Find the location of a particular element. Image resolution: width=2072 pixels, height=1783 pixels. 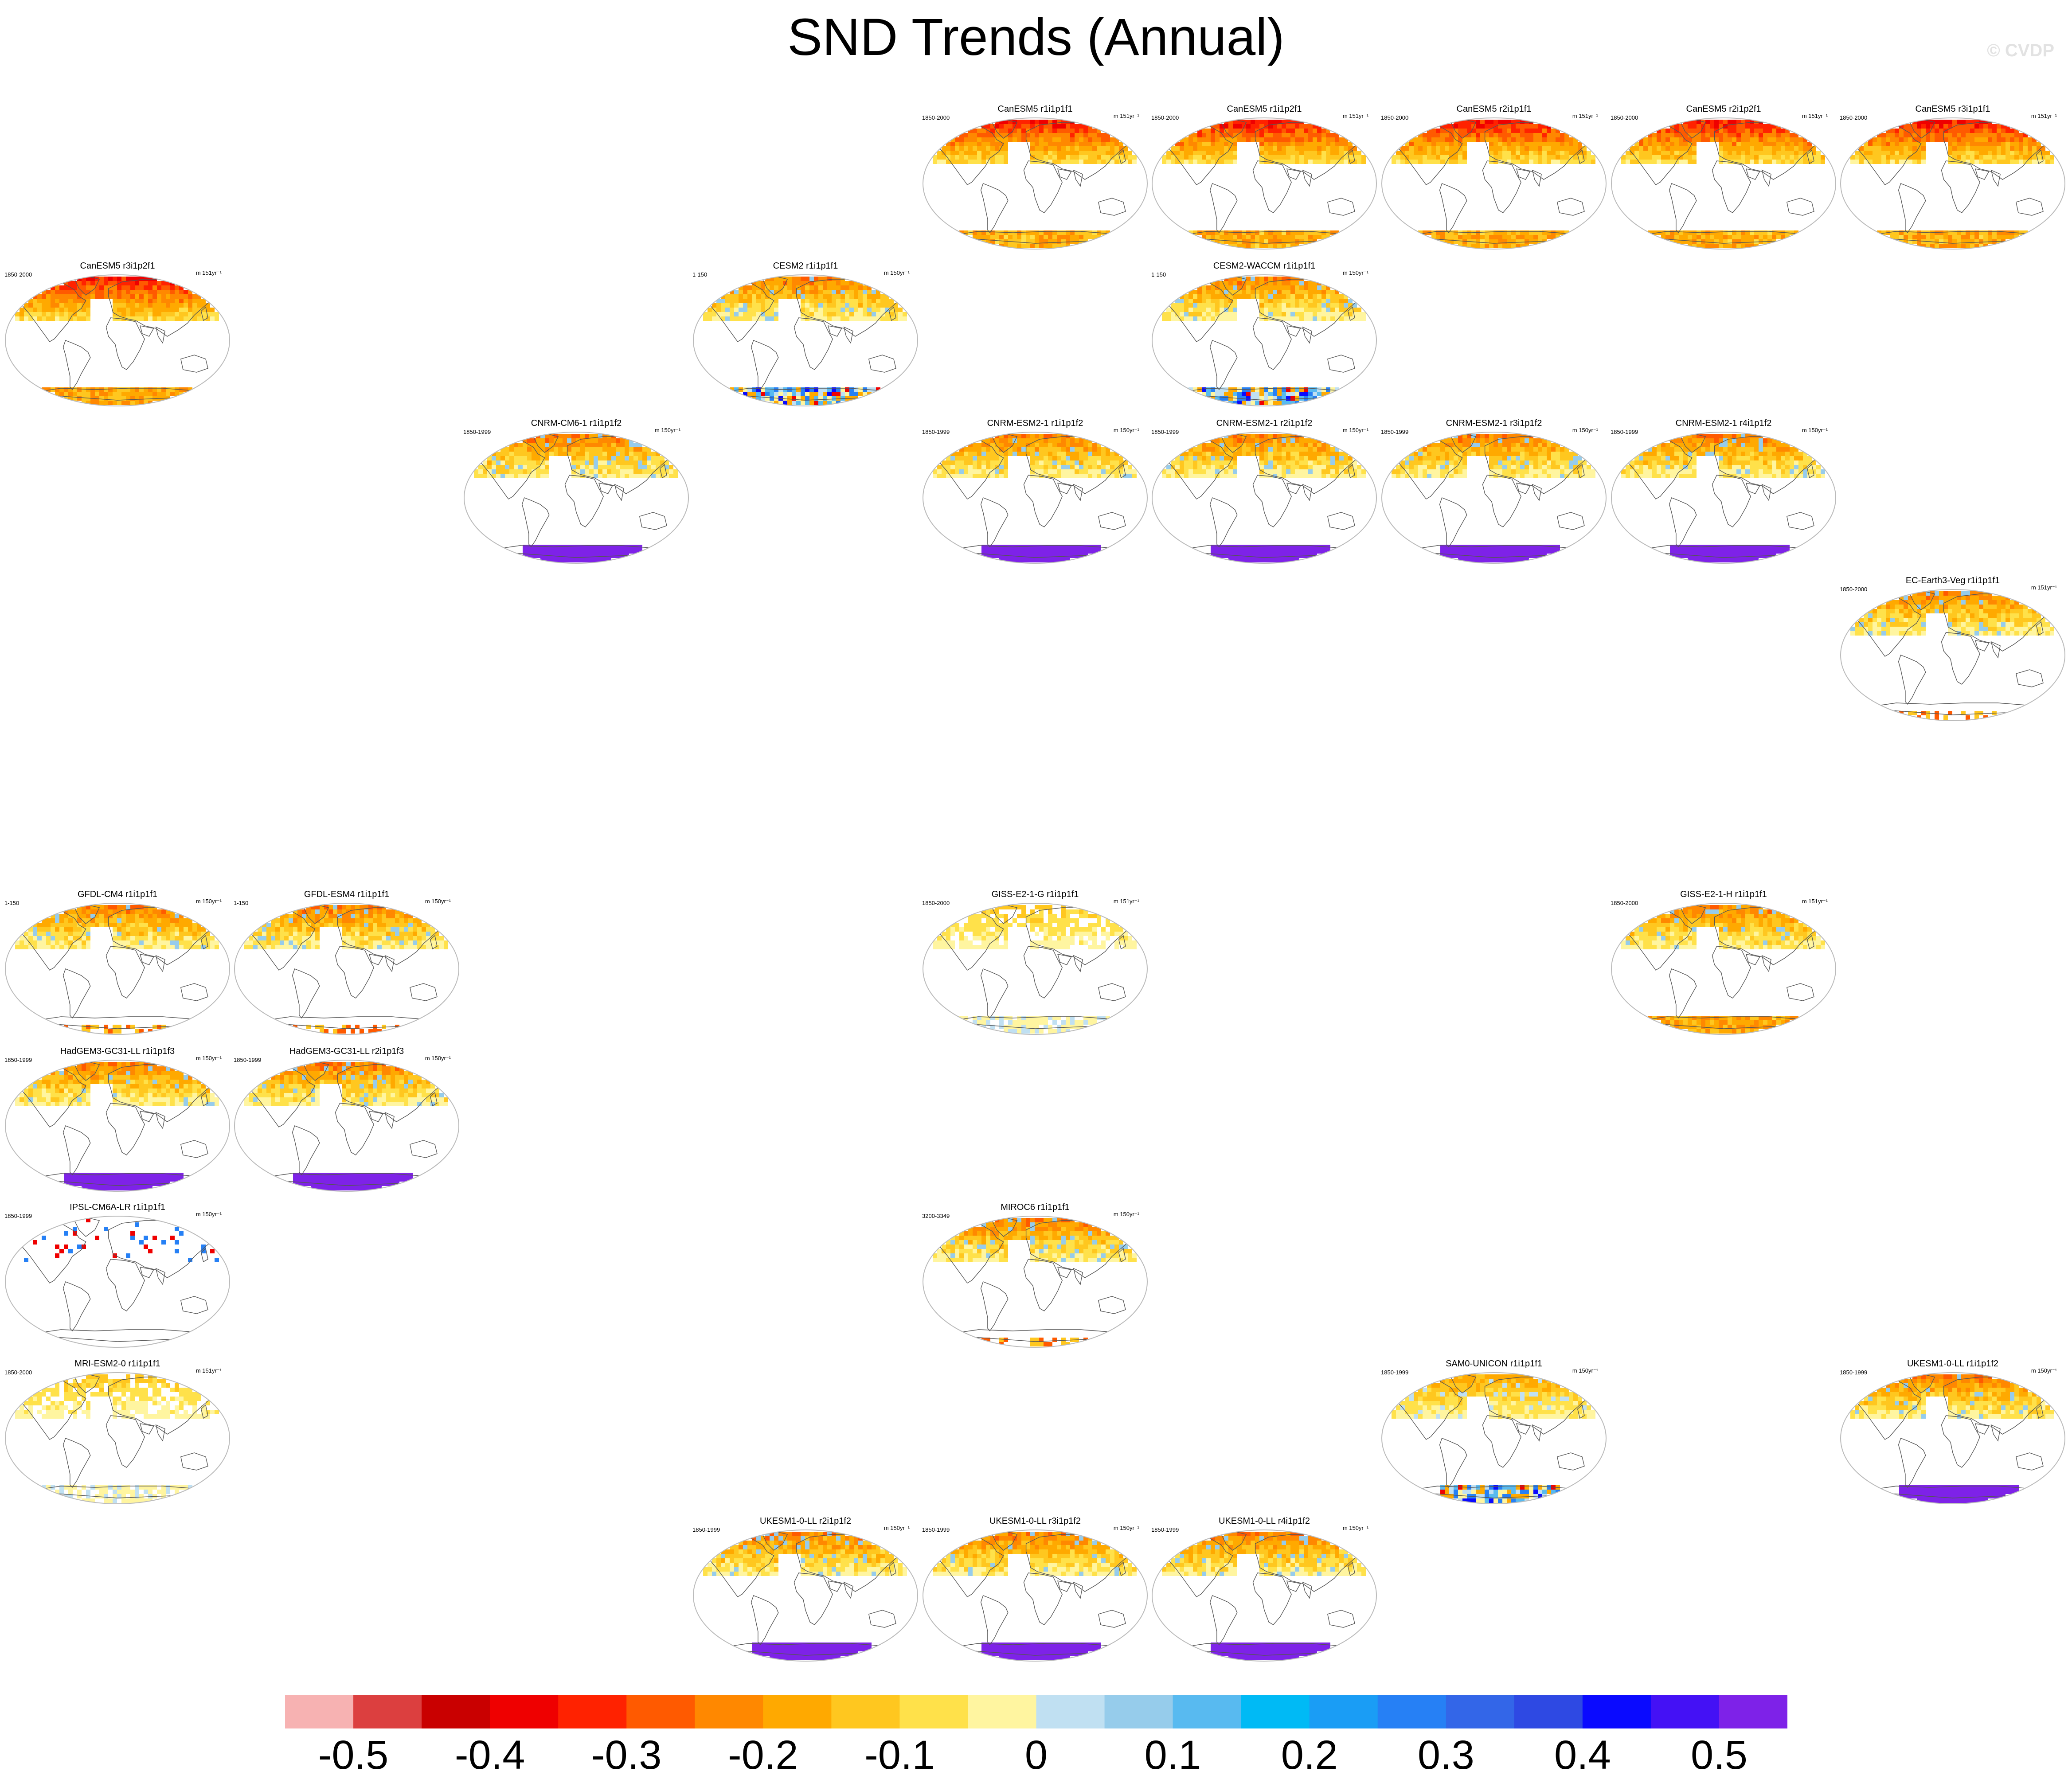

colorbar-tick-label: 0.5 is located at coordinates (1719, 1755).